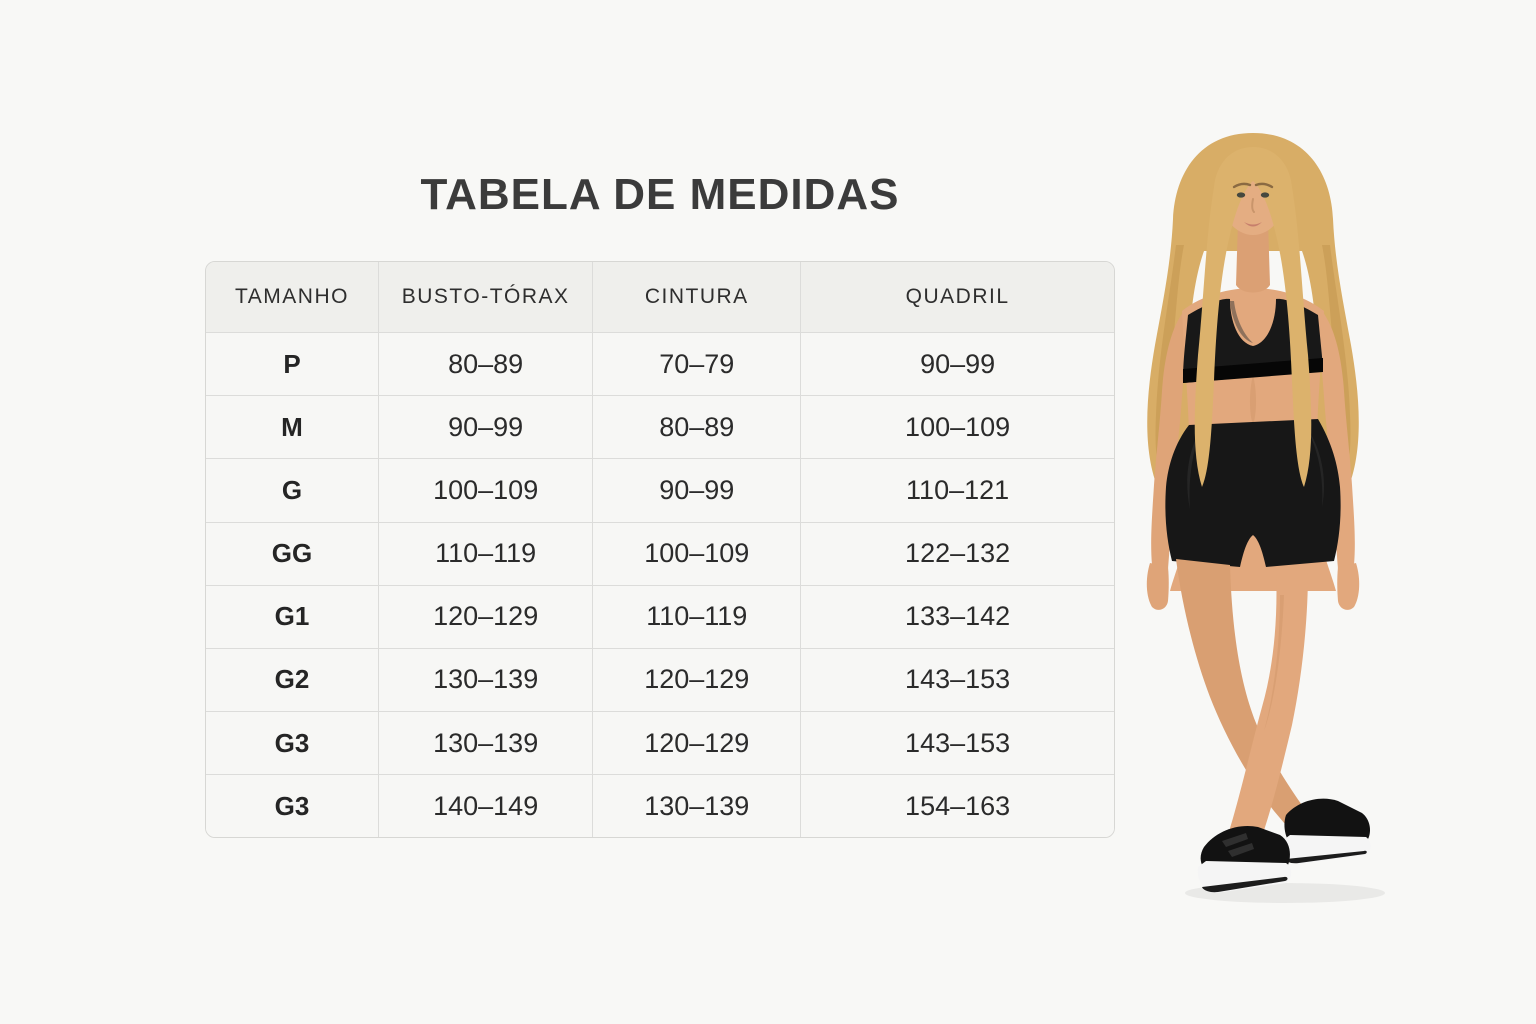  I want to click on table-row: G3 140–149 130–139 154–163, so click(660, 805).